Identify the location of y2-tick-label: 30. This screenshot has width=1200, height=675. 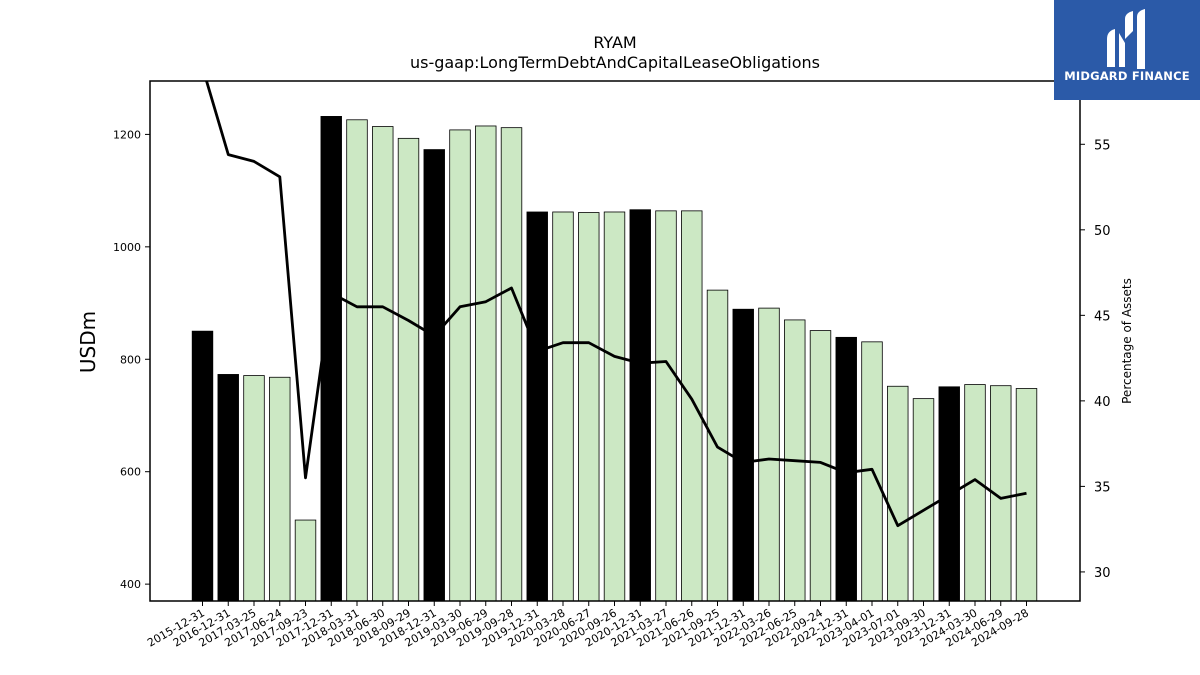
(1102, 573).